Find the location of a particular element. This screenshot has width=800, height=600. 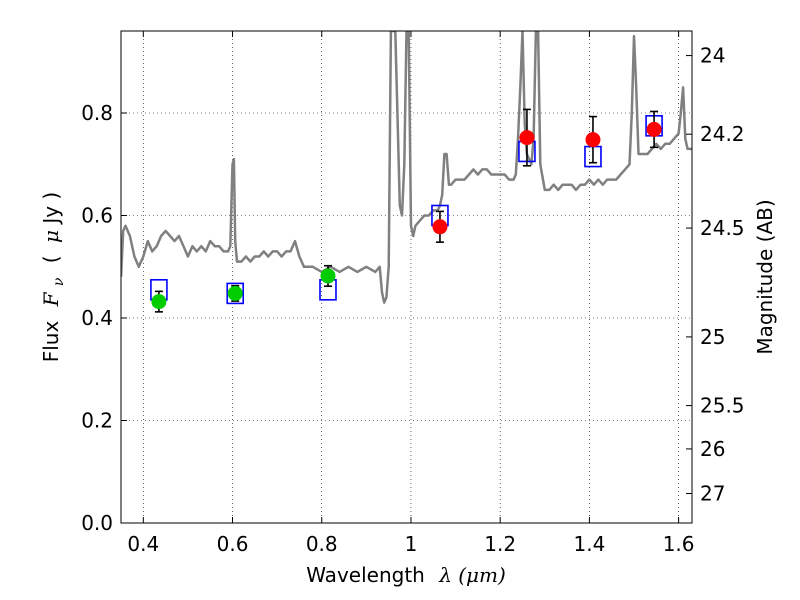

y-axis-label-text: Flux is located at coordinates (51, 342).